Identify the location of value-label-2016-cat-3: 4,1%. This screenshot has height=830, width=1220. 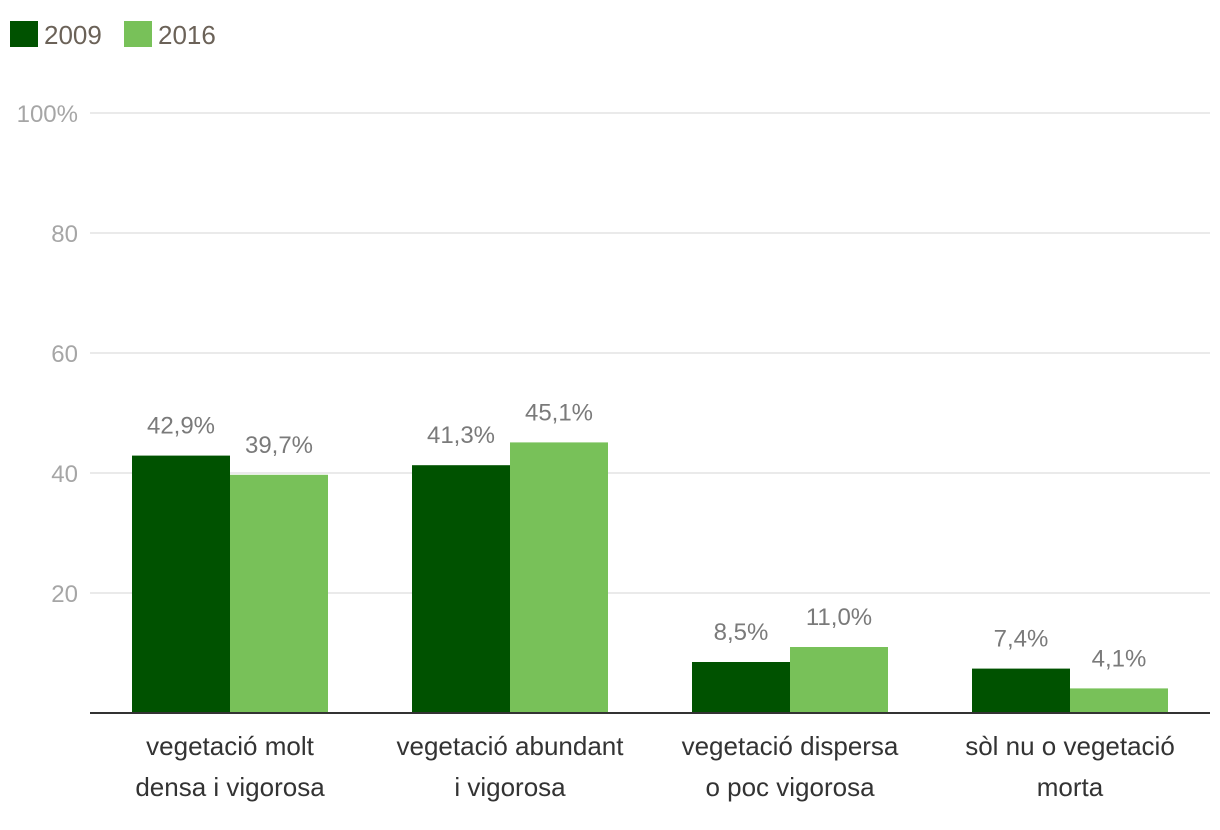
(1119, 658).